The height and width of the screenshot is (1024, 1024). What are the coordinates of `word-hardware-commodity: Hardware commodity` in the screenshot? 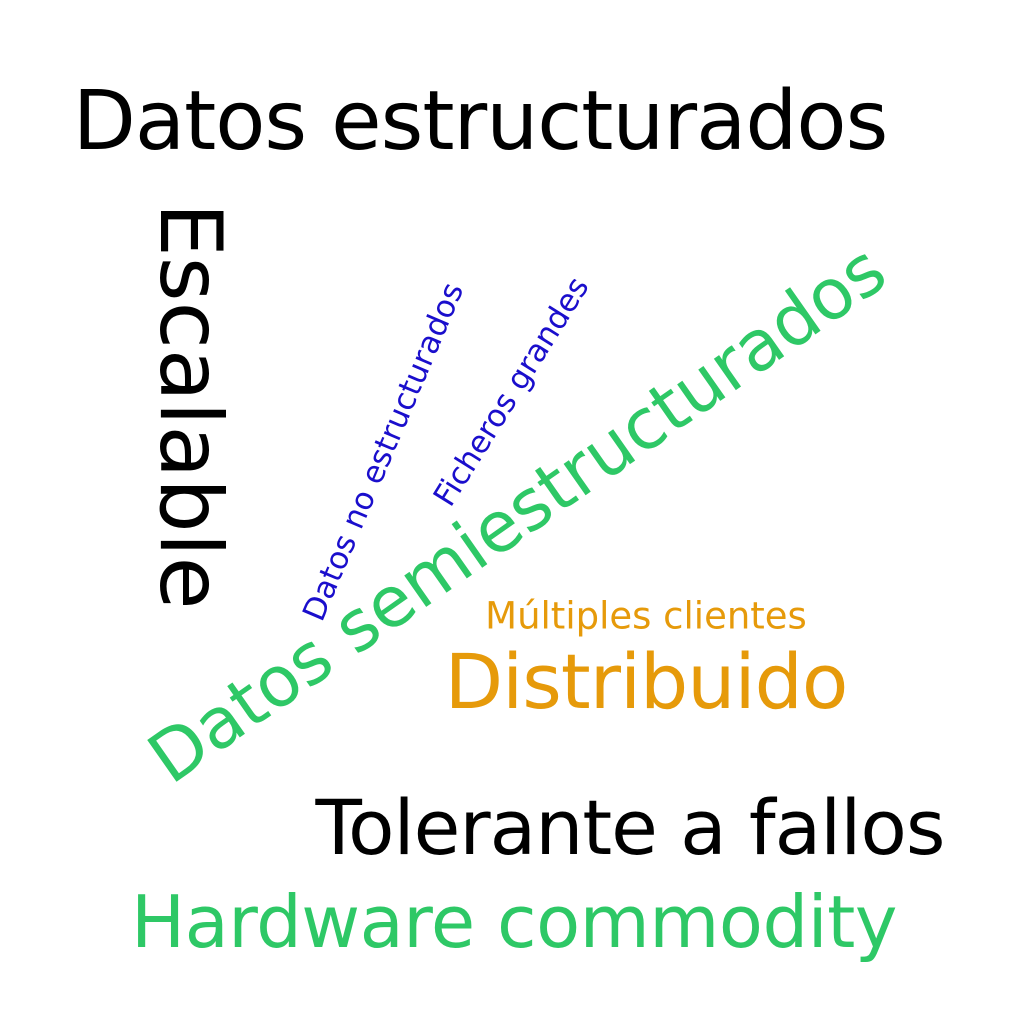 It's located at (514, 922).